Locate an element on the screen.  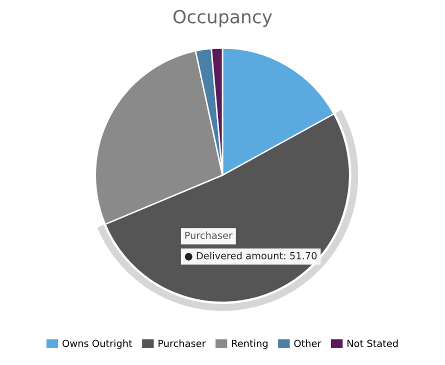
legend-label: Renting is located at coordinates (250, 344).